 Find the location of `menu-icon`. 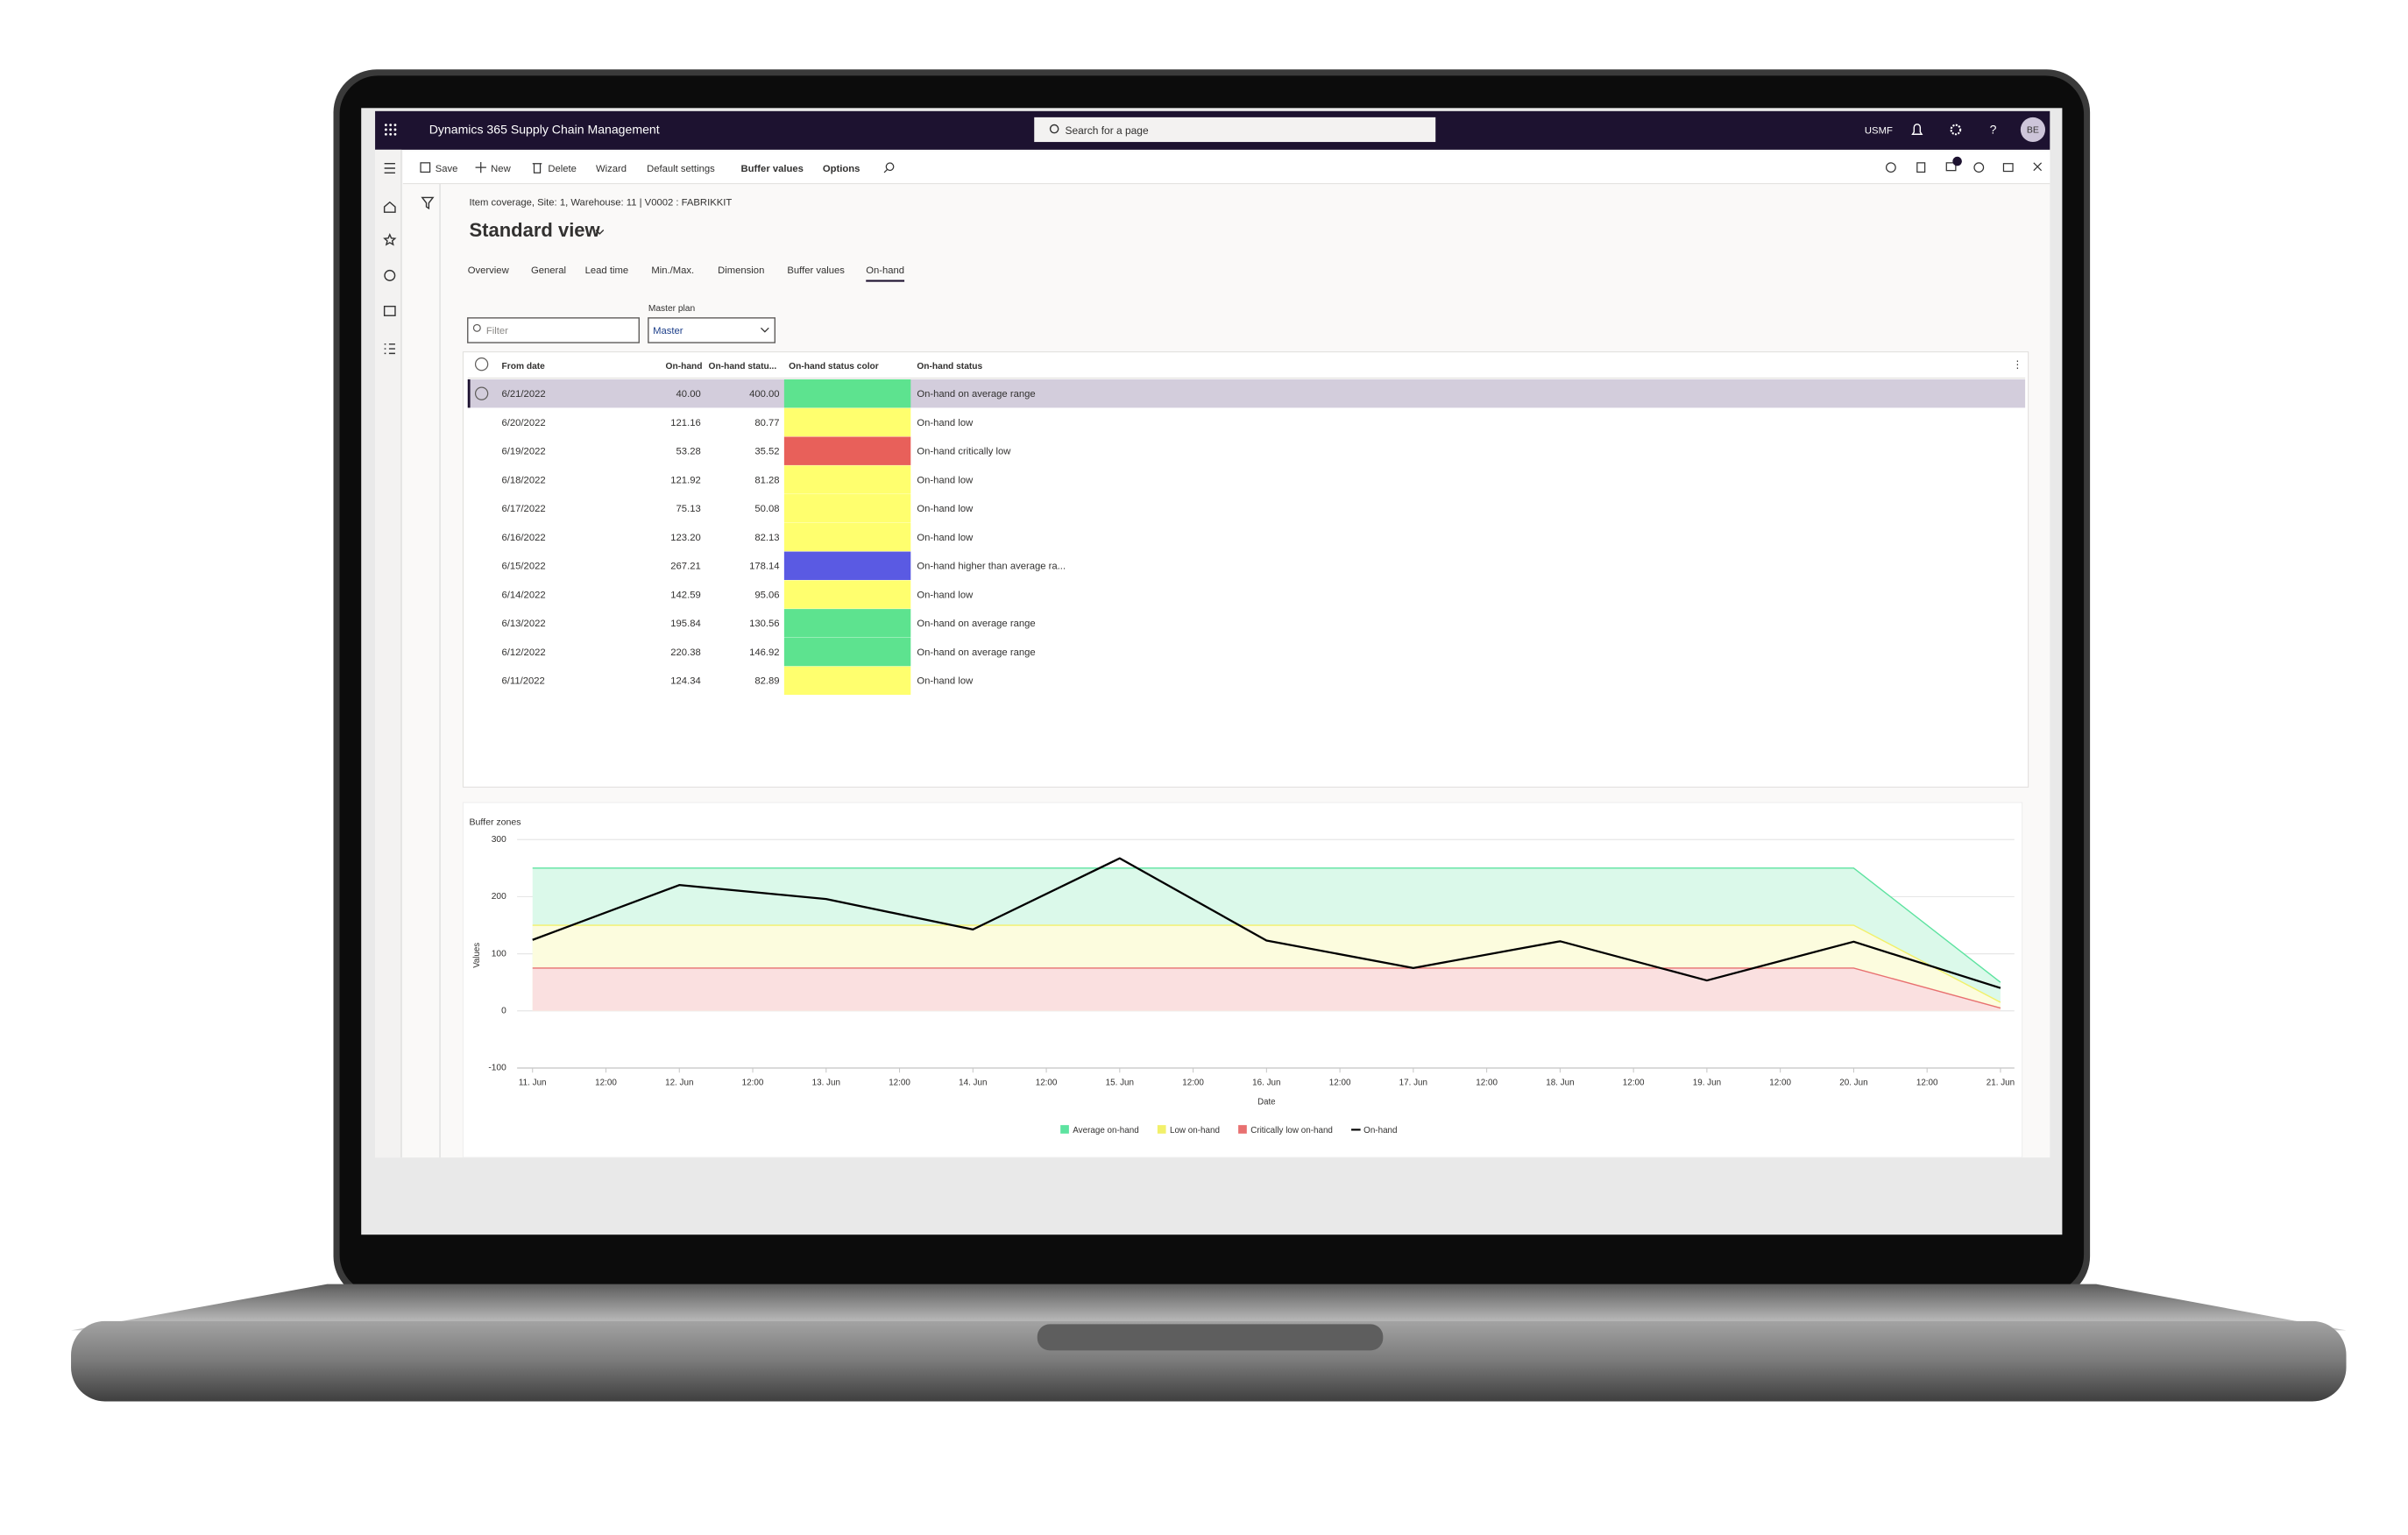

menu-icon is located at coordinates (390, 168).